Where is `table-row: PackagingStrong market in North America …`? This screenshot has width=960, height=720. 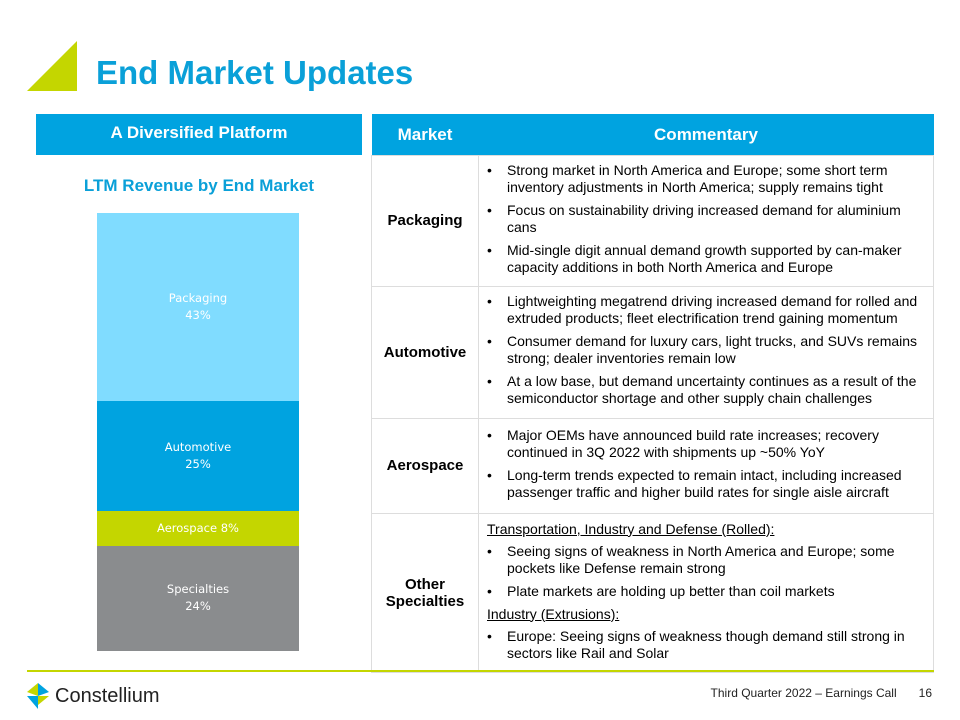 table-row: PackagingStrong market in North America … is located at coordinates (652, 220).